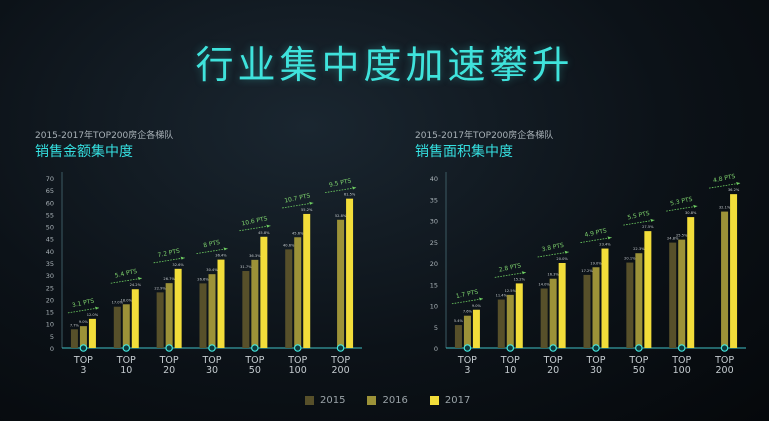 This screenshot has height=421, width=769. Describe the element at coordinates (520, 279) in the screenshot. I see `data-label: 15.2%` at that location.